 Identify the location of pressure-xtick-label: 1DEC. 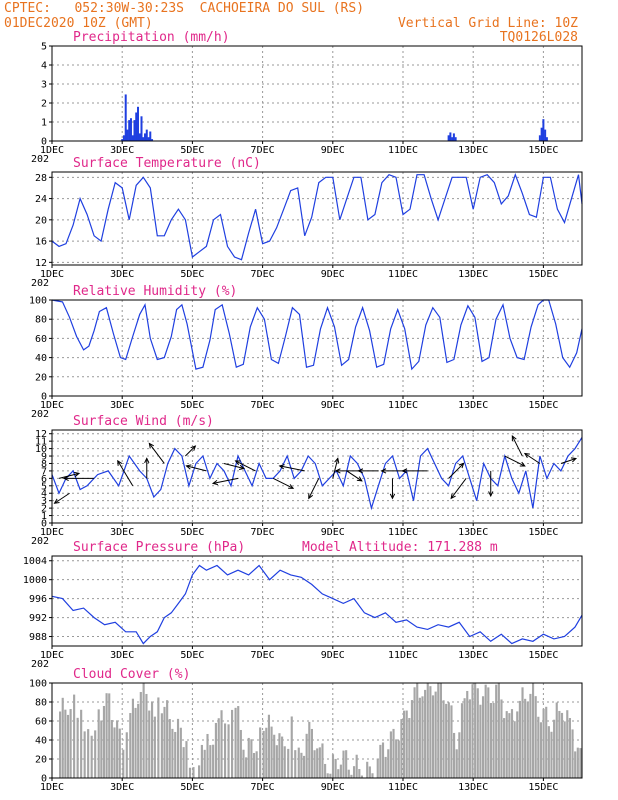
(52, 655).